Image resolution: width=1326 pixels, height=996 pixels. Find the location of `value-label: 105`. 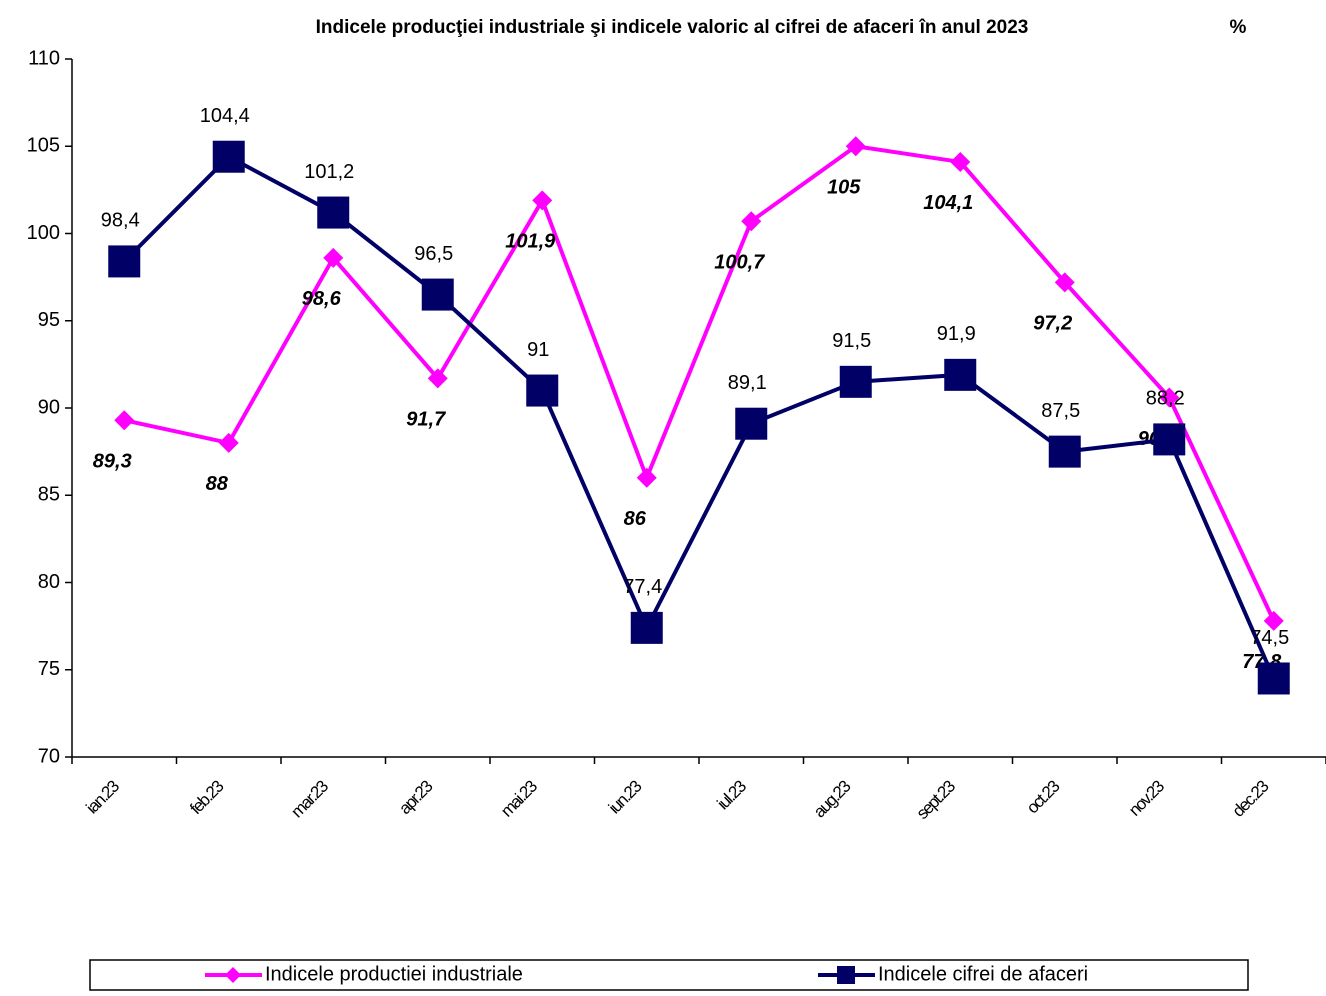

value-label: 105 is located at coordinates (844, 188).